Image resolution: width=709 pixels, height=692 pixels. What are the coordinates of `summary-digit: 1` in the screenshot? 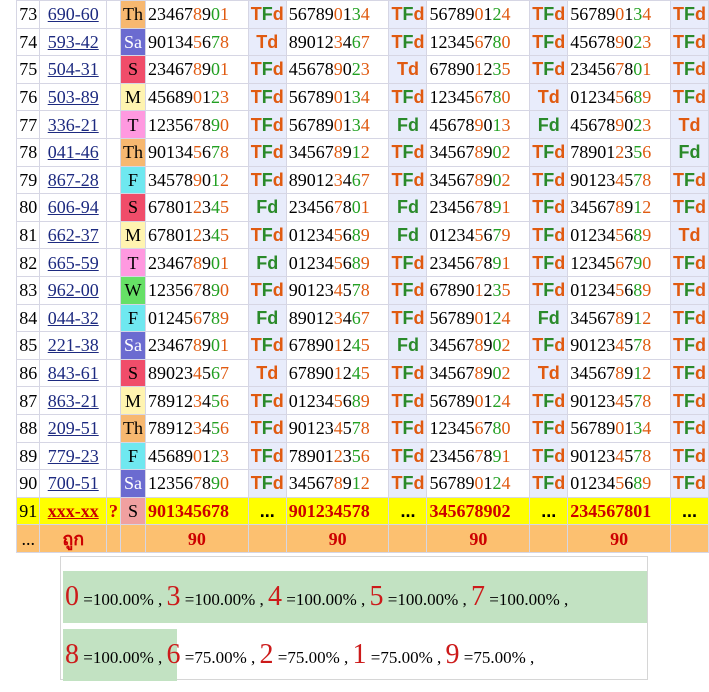 It's located at (359, 654).